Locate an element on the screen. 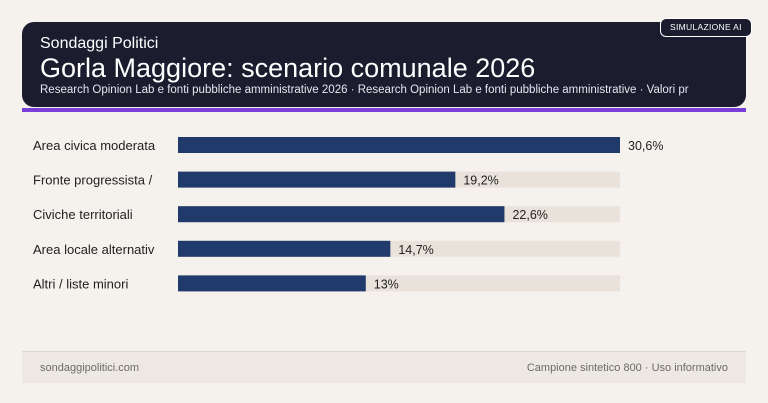 Image resolution: width=768 pixels, height=403 pixels. value-label: 30,6% is located at coordinates (645, 146).